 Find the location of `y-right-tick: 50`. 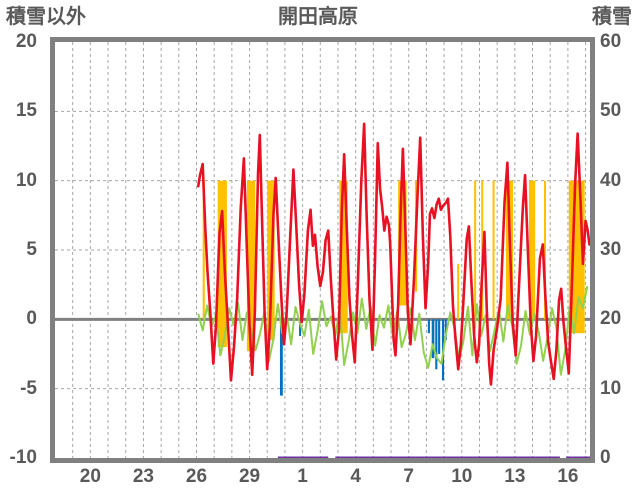

y-right-tick: 50 is located at coordinates (611, 111).